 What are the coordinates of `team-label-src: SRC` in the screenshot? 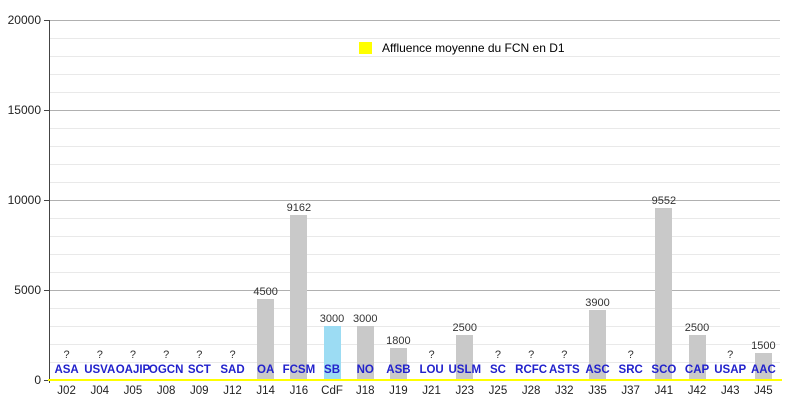 It's located at (630, 370).